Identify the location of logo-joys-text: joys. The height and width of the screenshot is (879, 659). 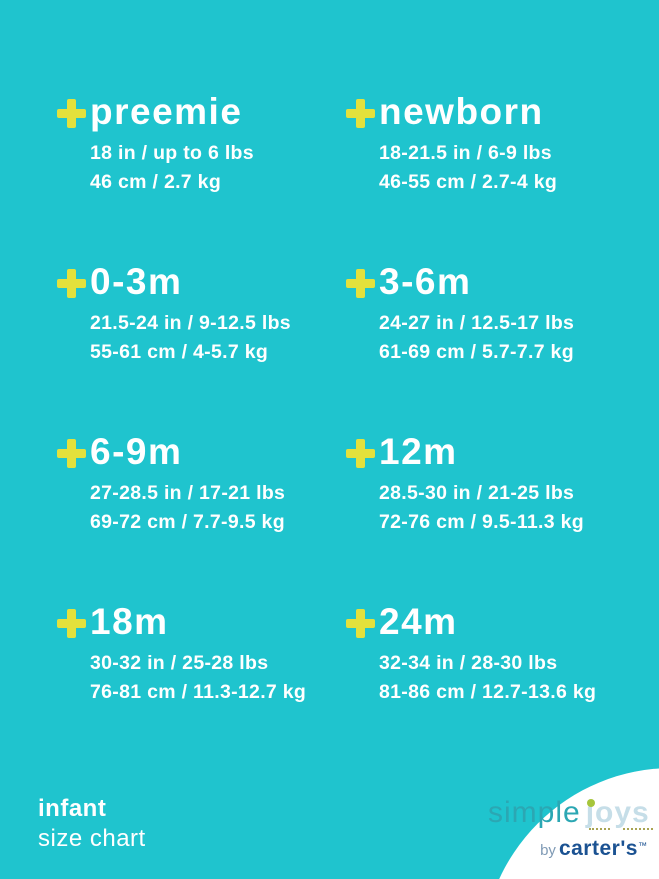
(617, 812).